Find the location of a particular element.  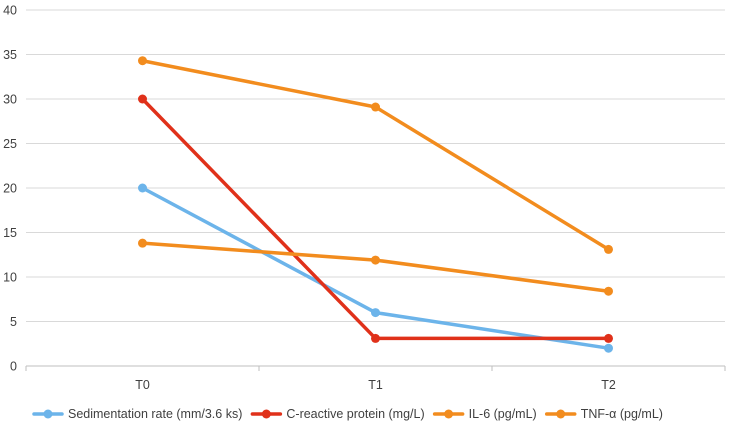

y-tick-label: 5 is located at coordinates (13, 322).